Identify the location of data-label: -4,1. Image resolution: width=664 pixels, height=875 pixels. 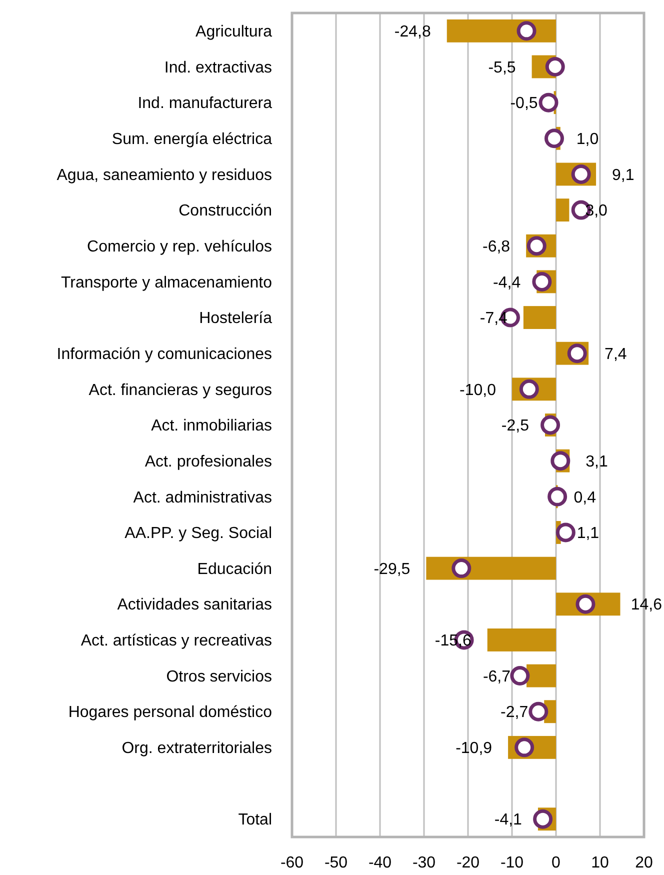
(508, 820).